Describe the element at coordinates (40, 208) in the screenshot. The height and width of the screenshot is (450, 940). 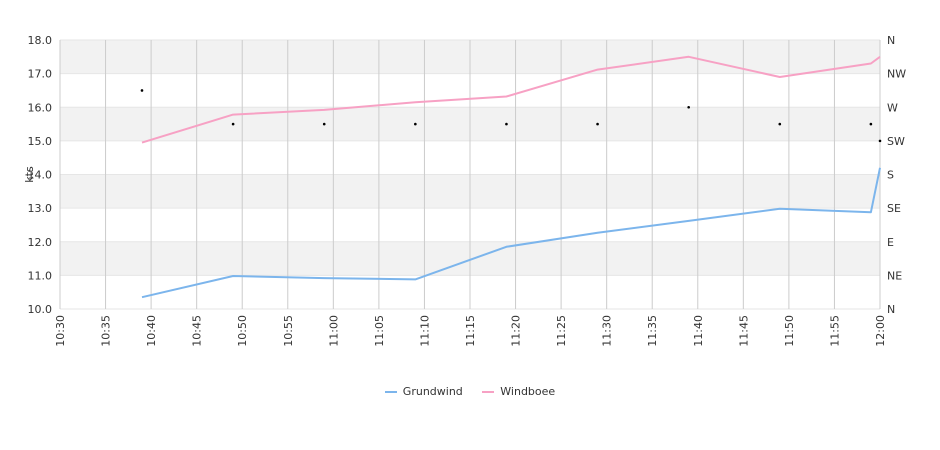
I see `y-tick-label: 13.0` at that location.